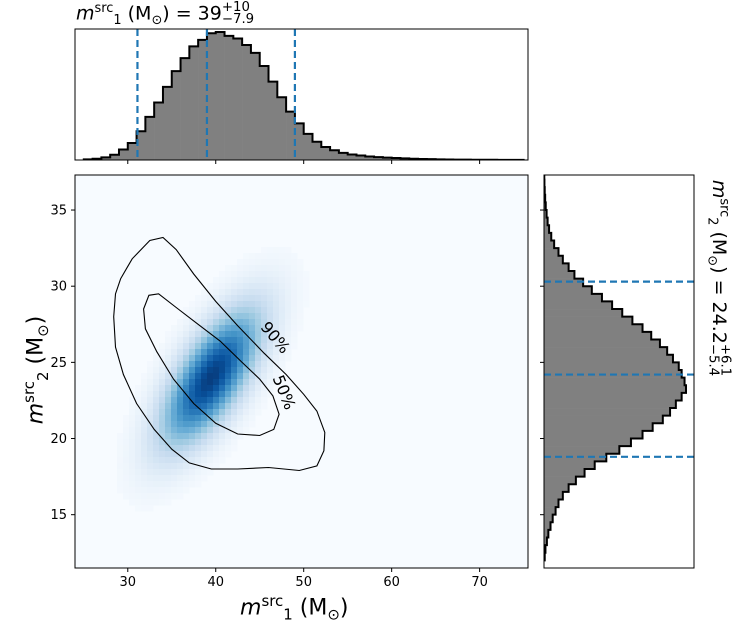 The image size is (742, 639). Describe the element at coordinates (301, 96) in the screenshot. I see `m1-marginal-panel` at that location.